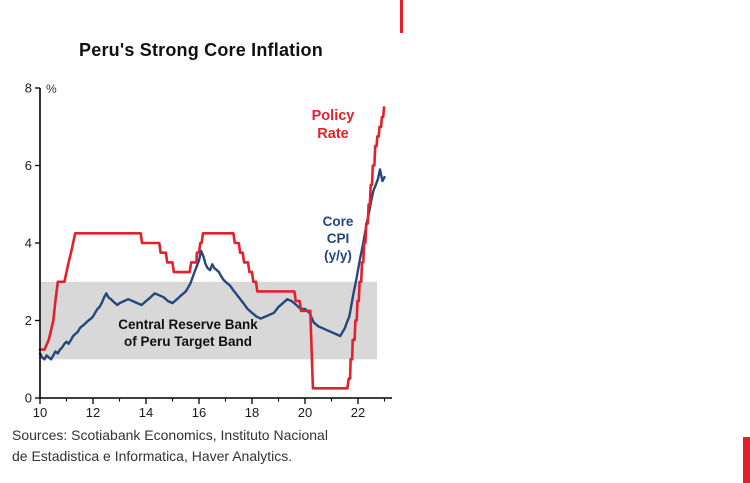 The image size is (750, 483). What do you see at coordinates (305, 412) in the screenshot?
I see `x-tick-label: 20` at bounding box center [305, 412].